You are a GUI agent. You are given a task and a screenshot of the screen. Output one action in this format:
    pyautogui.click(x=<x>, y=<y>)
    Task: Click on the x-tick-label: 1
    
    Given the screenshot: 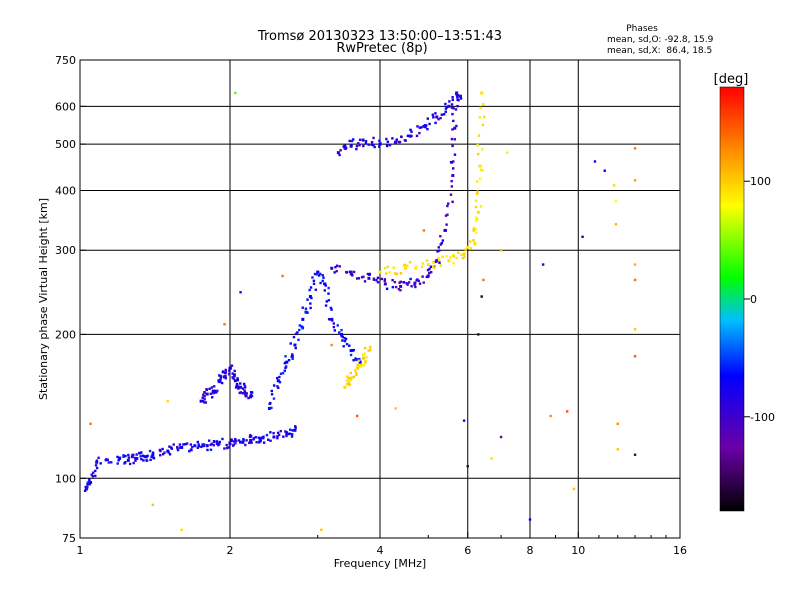 What is the action you would take?
    pyautogui.click(x=80, y=550)
    